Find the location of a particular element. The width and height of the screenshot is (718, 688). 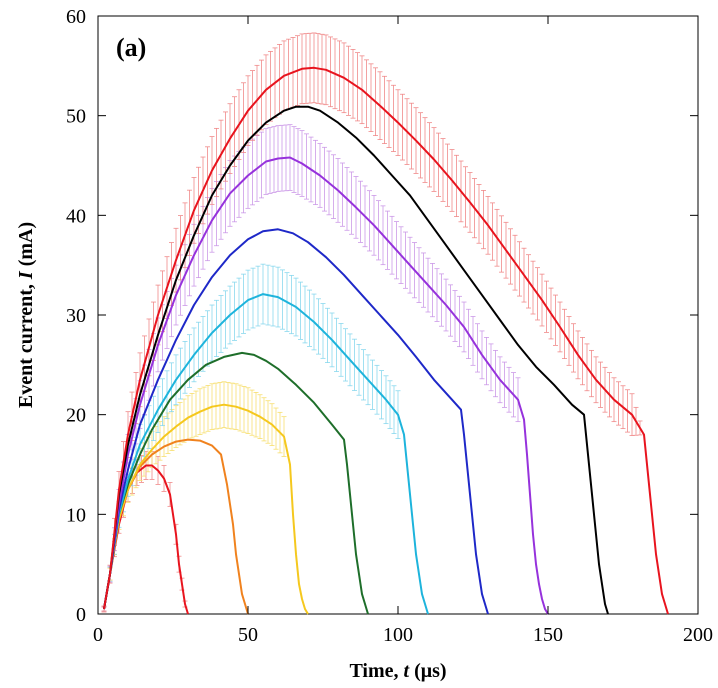

x-axis-title-prefix: Time, is located at coordinates (376, 671).